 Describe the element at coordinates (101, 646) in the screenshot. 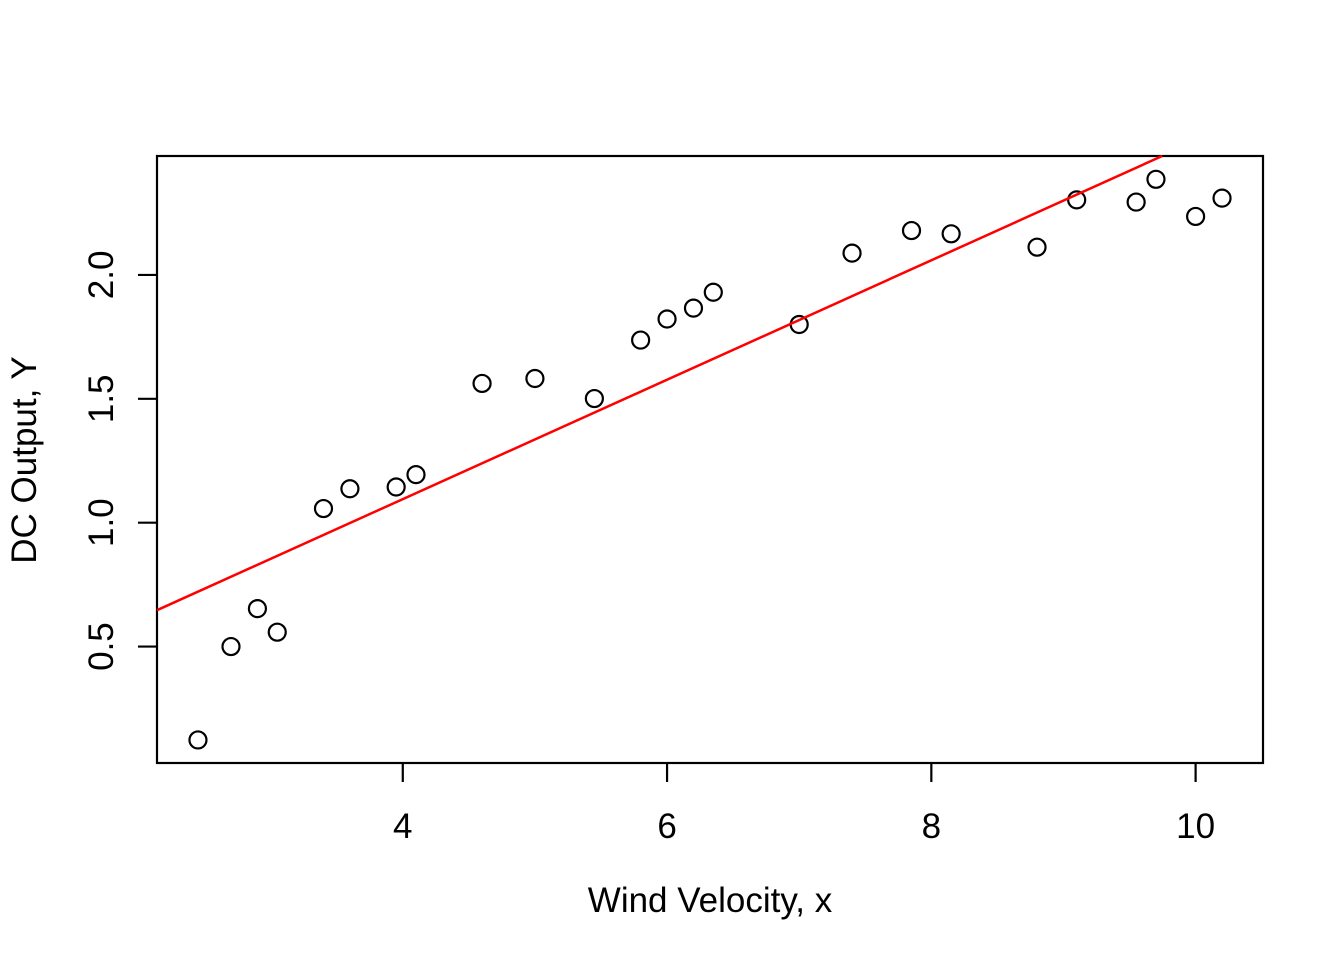

I see `y-tick-label: 0.5` at that location.